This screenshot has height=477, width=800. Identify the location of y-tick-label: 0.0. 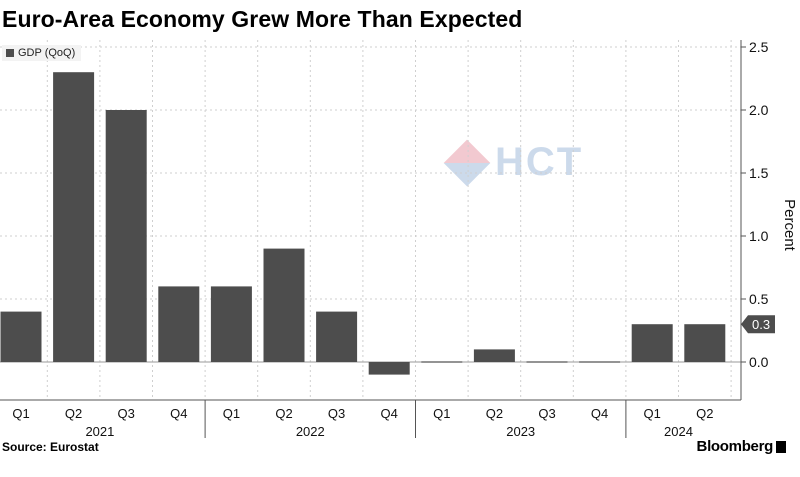
(759, 362).